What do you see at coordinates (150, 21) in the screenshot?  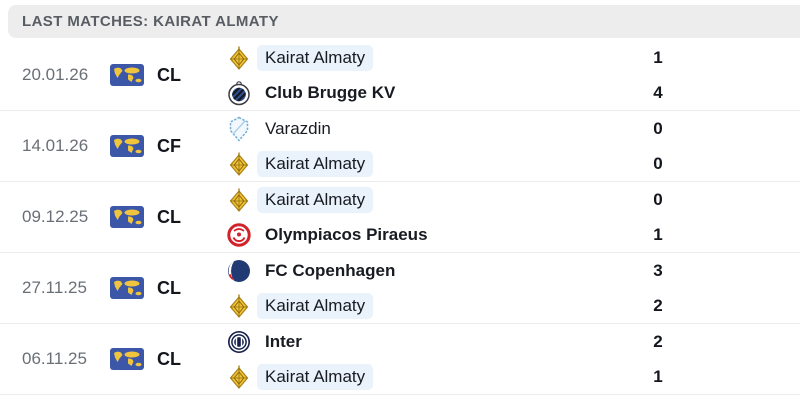 I see `widget-title: LAST MATCHES: KAIRAT ALMATY` at bounding box center [150, 21].